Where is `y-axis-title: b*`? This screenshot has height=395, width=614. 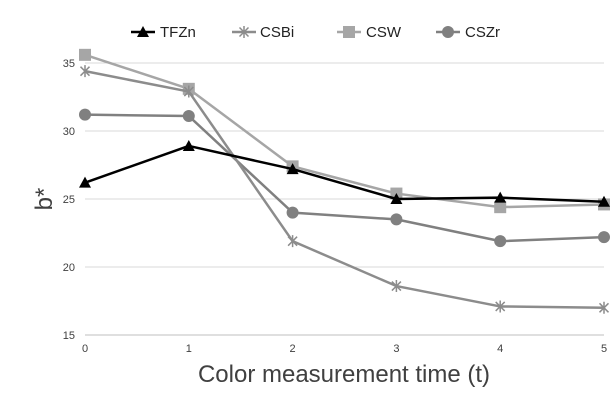 y-axis-title: b* is located at coordinates (44, 199).